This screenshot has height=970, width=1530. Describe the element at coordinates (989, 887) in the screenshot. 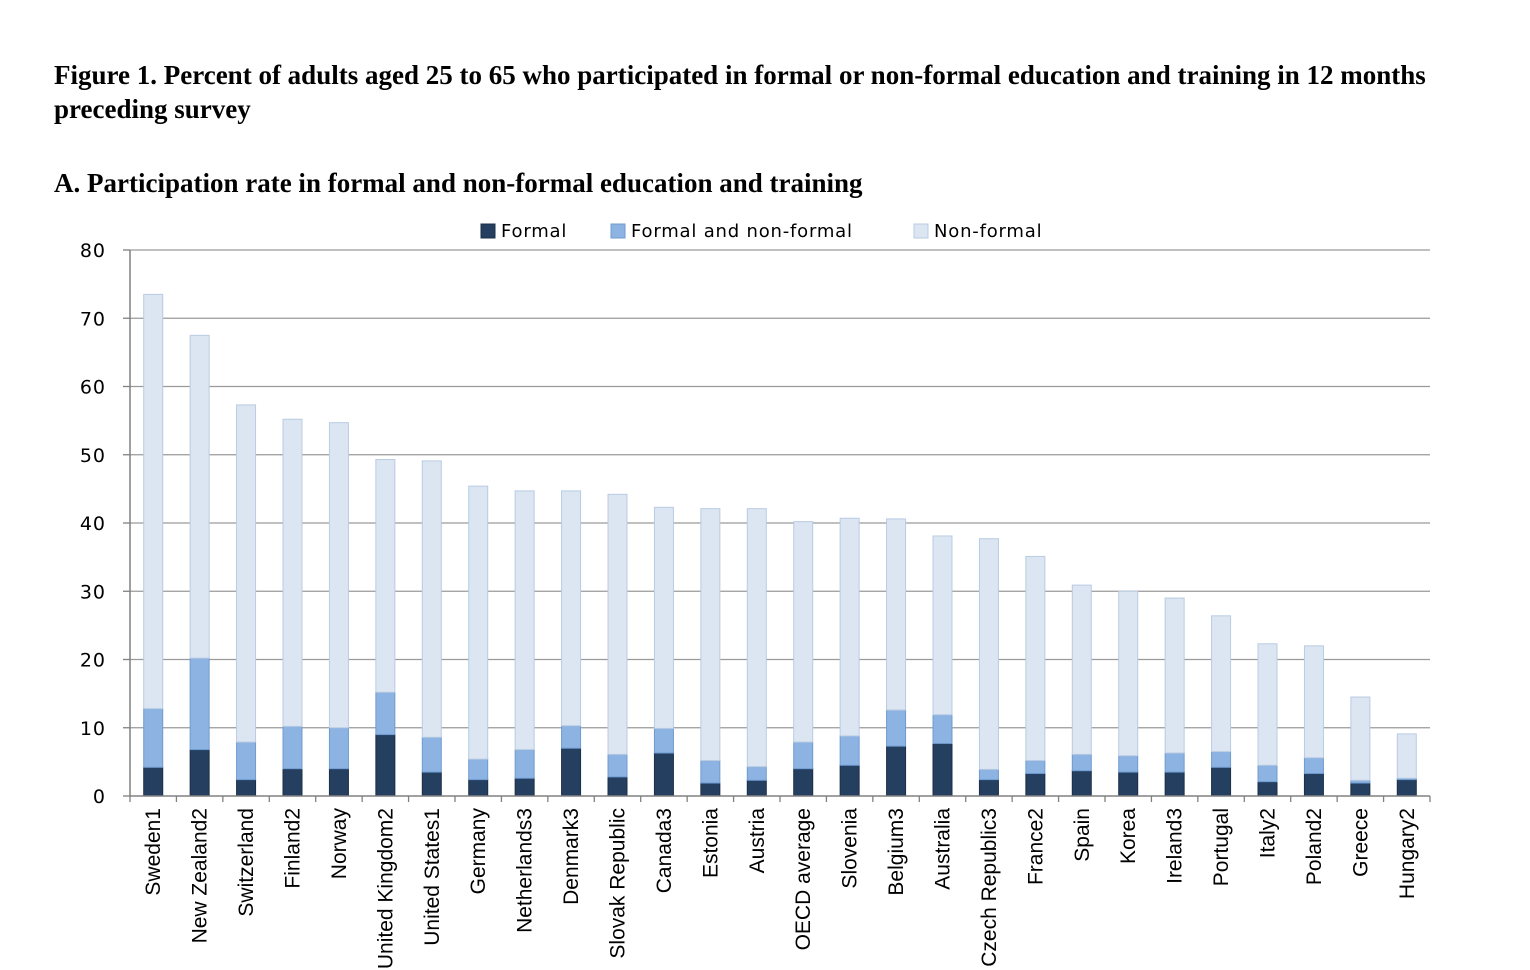

I see `x-tick-label: Czech Republic3` at that location.